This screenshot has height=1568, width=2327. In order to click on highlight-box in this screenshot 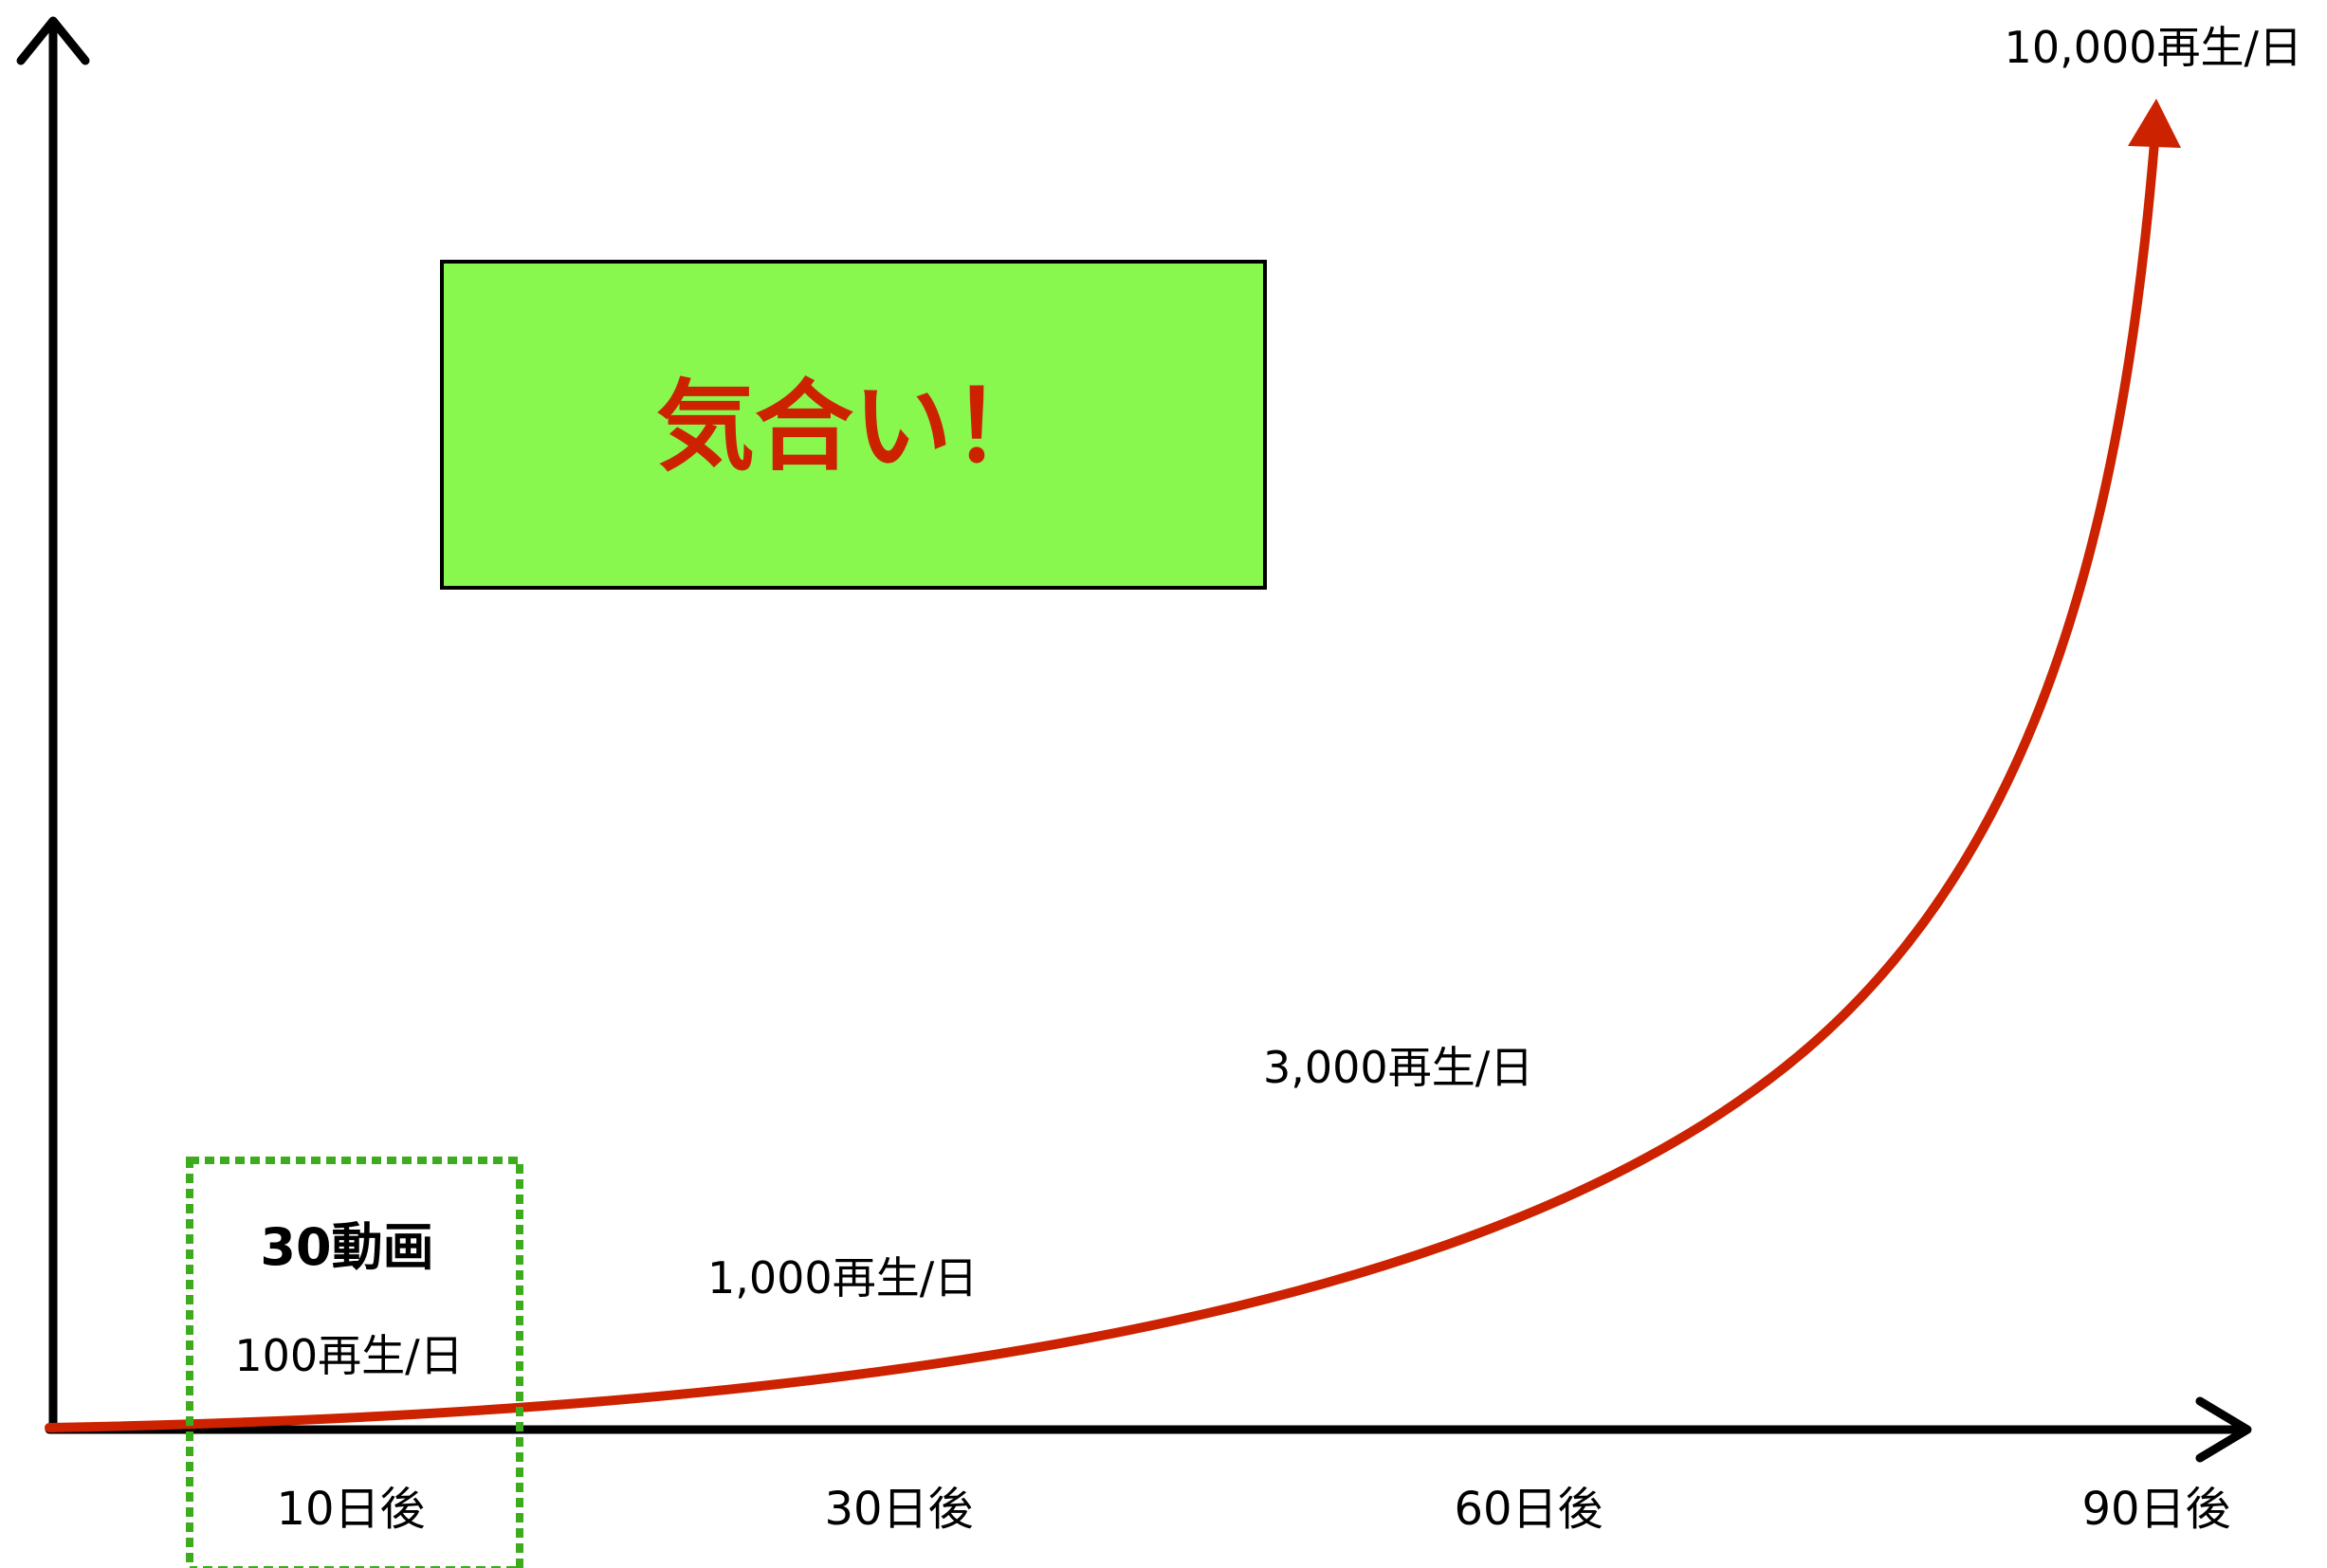, I will do `click(354, 1362)`.